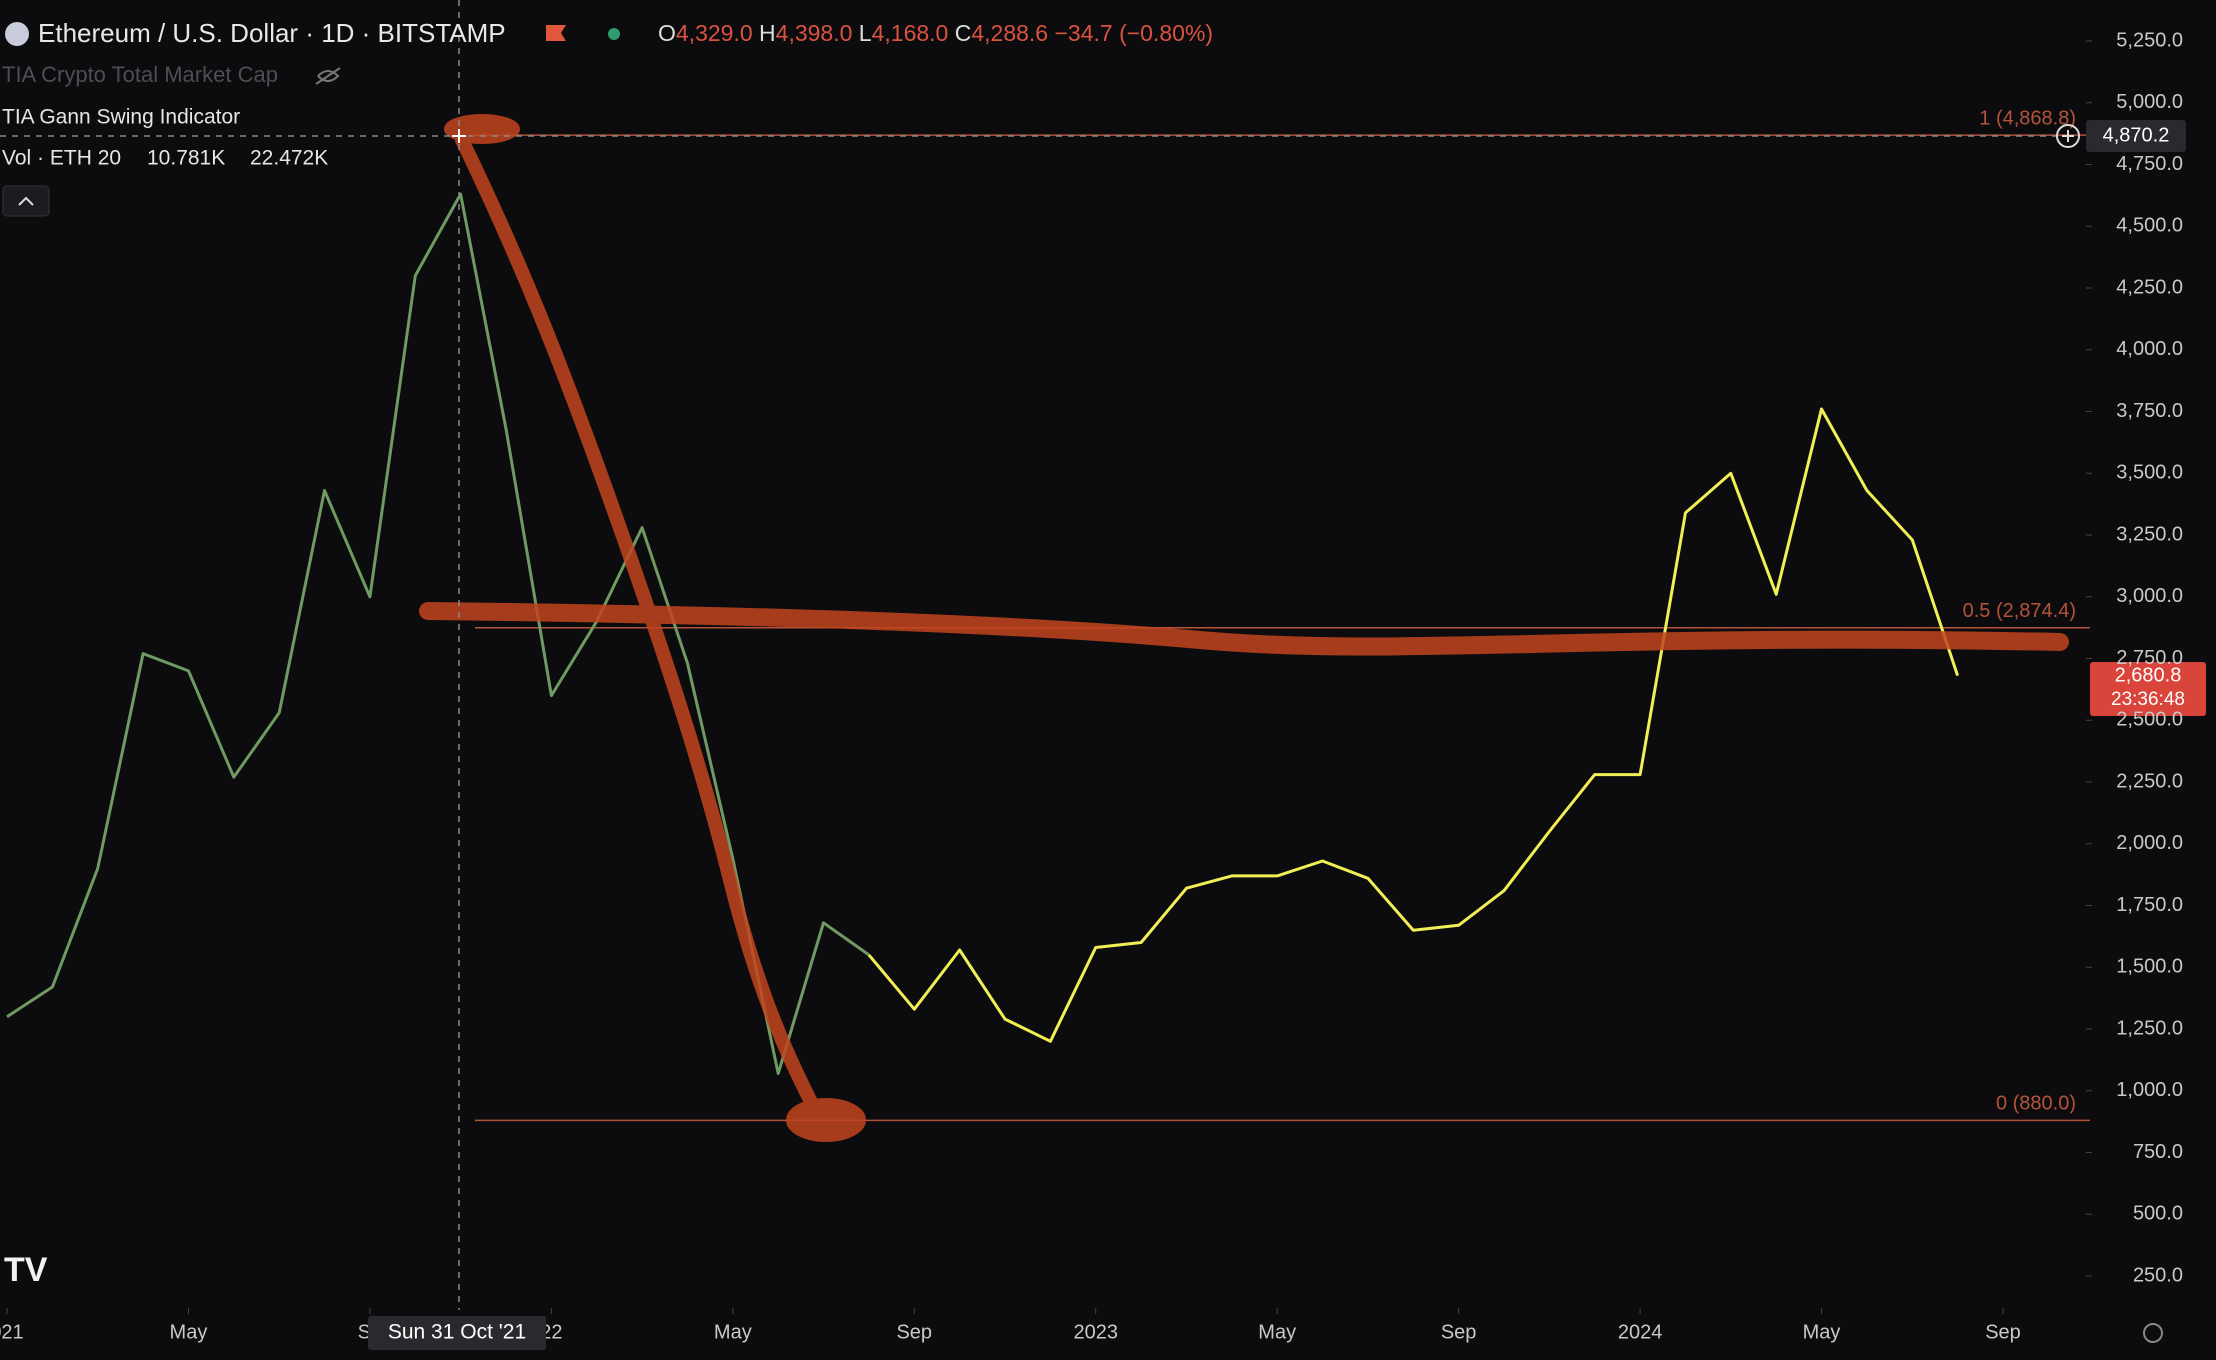 Image resolution: width=2216 pixels, height=1360 pixels. What do you see at coordinates (2149, 843) in the screenshot?
I see `y-tick-label: 2,000.0` at bounding box center [2149, 843].